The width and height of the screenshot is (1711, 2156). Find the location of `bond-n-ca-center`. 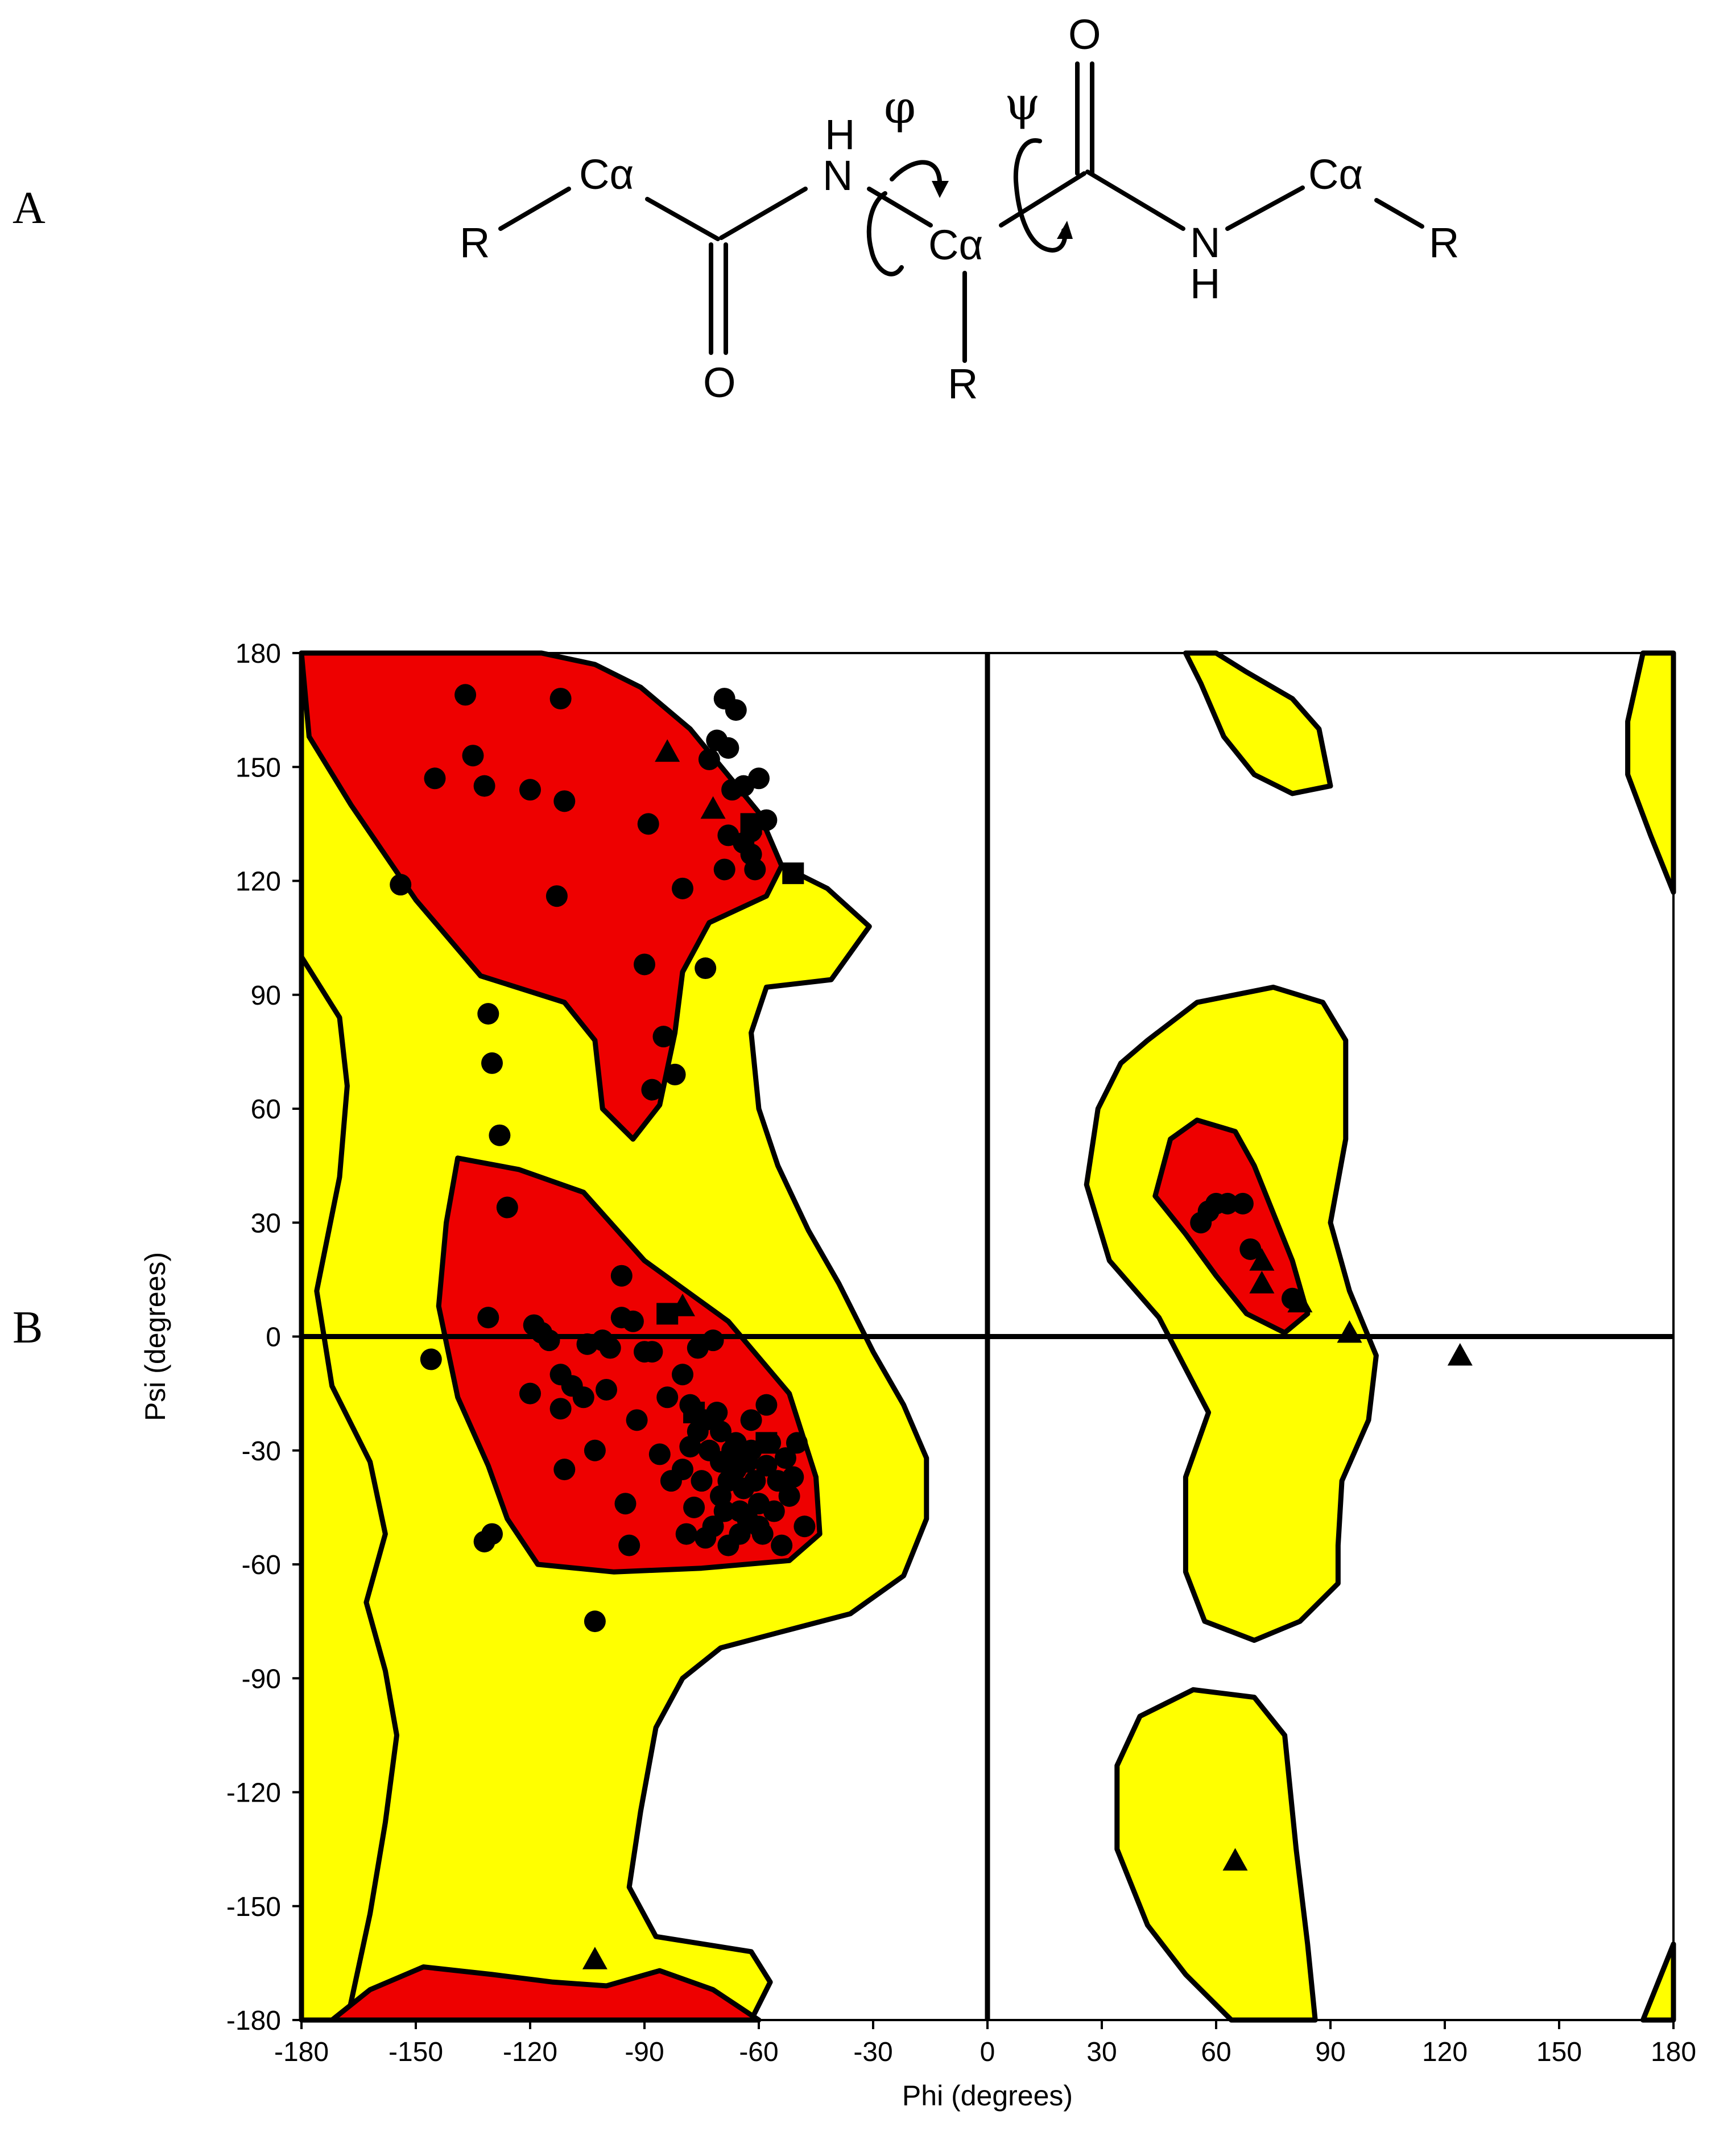

bond-n-ca-center is located at coordinates (900, 207).